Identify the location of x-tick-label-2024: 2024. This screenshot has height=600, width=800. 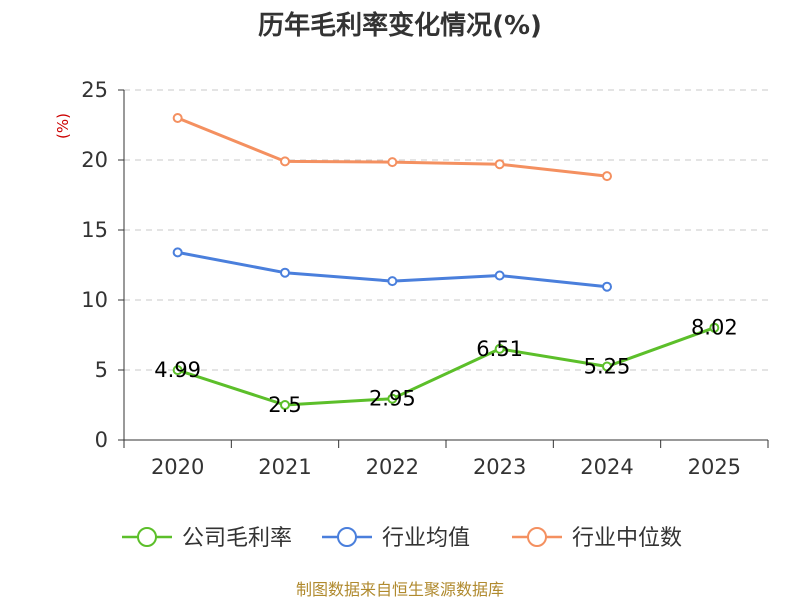
(606, 467).